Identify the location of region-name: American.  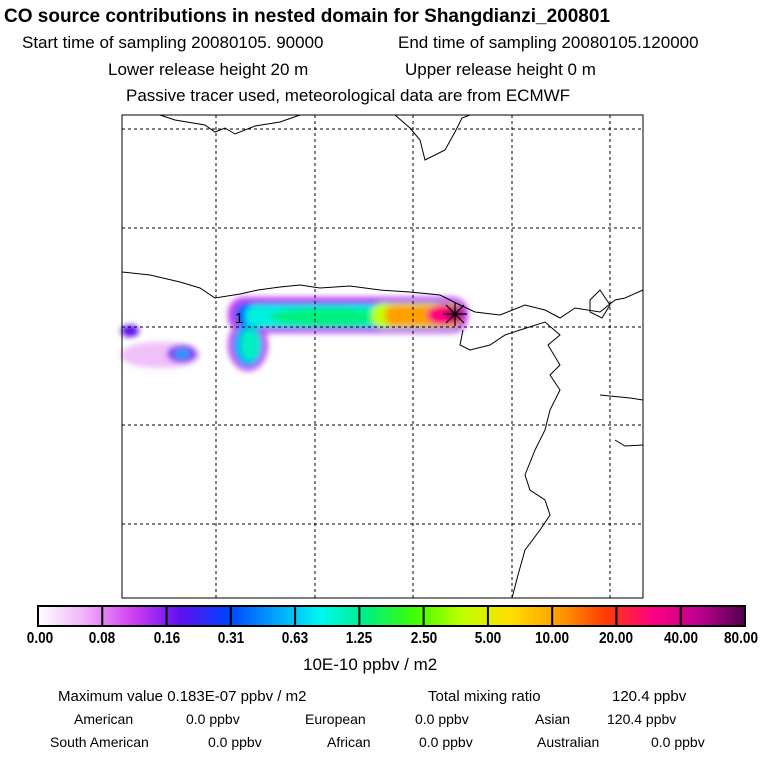
(104, 719).